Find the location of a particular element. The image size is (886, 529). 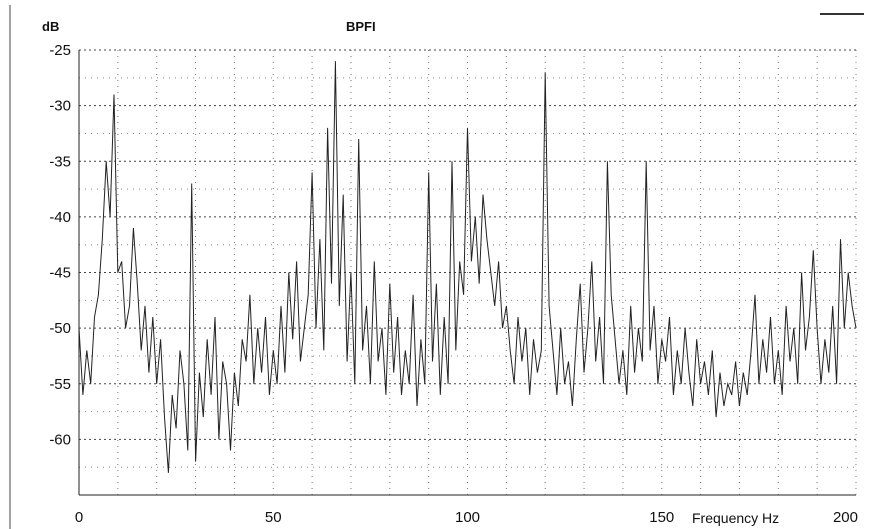

y-tick-label: -35 is located at coordinates (60, 161).